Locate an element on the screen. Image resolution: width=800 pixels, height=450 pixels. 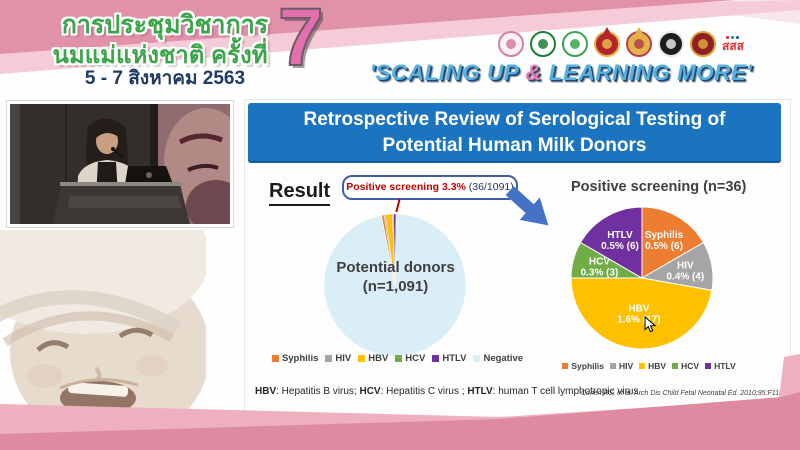
tagline-close: LEARNING MORE' is located at coordinates (647, 72).